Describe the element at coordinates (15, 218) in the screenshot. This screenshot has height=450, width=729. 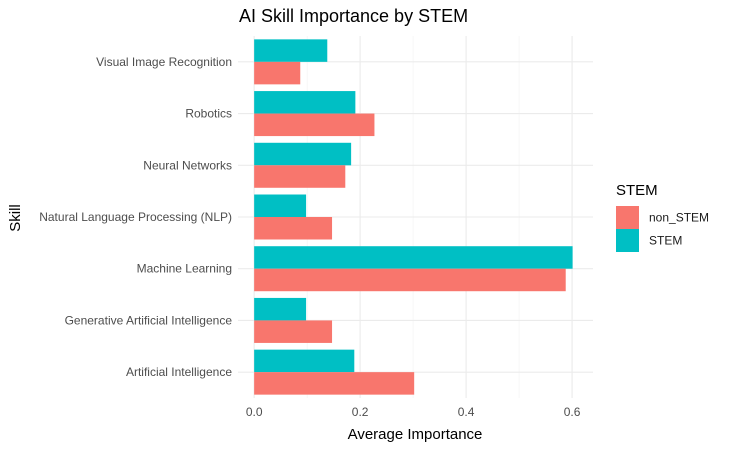
I see `y-axis-title: Skill` at that location.